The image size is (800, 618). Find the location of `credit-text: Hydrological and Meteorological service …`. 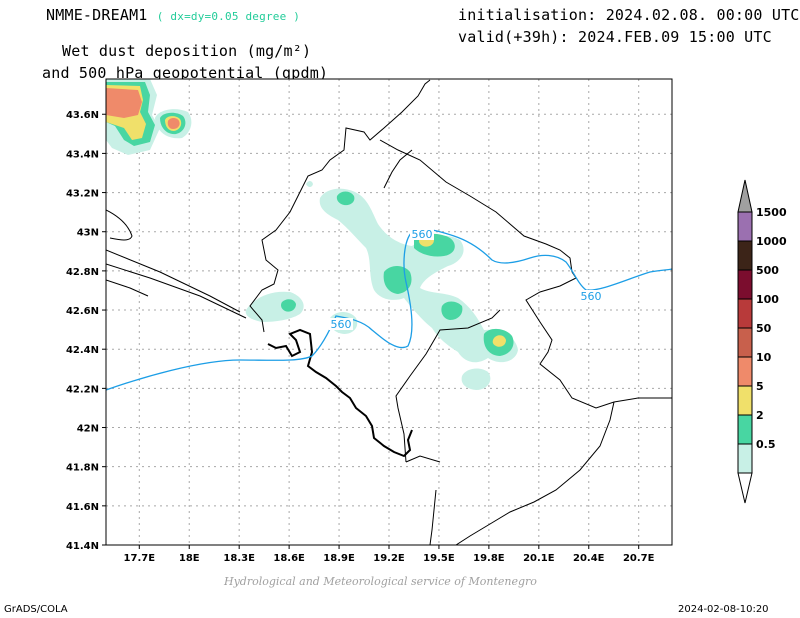

credit-text: Hydrological and Meteorological service … is located at coordinates (380, 581).